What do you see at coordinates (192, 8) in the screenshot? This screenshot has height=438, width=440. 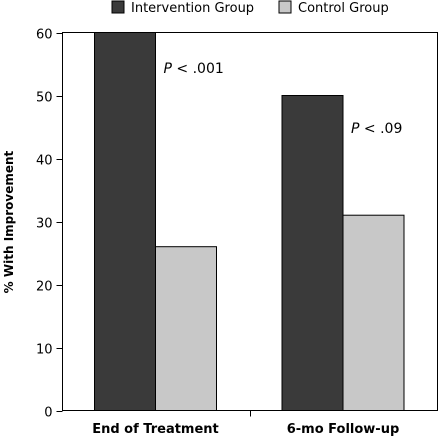 I see `legend-label-intervention: Intervention Group` at bounding box center [192, 8].